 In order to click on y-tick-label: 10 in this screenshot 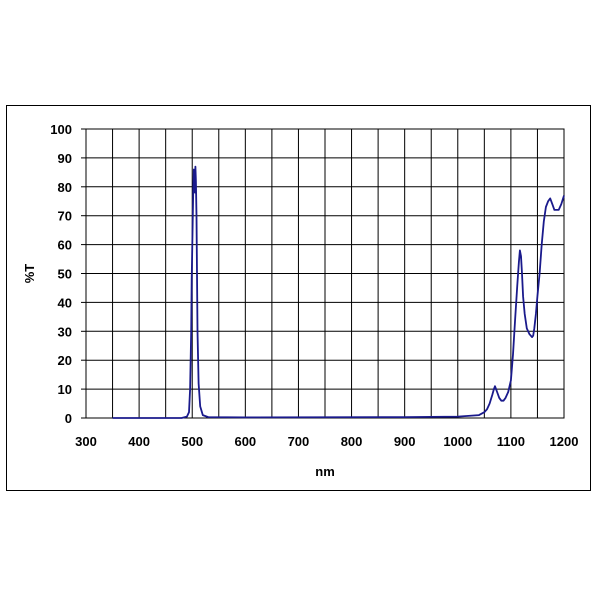, I will do `click(65, 389)`.